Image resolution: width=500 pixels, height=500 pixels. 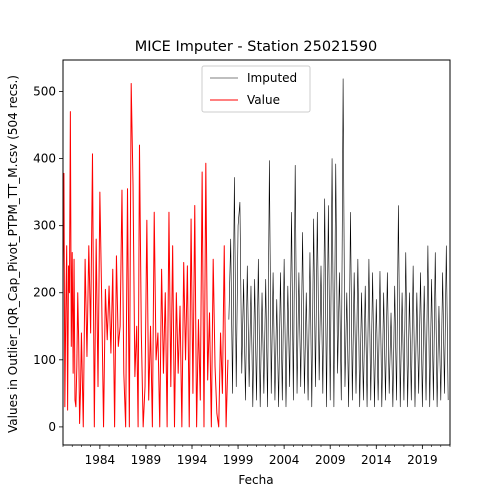 What do you see at coordinates (146, 460) in the screenshot?
I see `x-tick-label: 1989` at bounding box center [146, 460].